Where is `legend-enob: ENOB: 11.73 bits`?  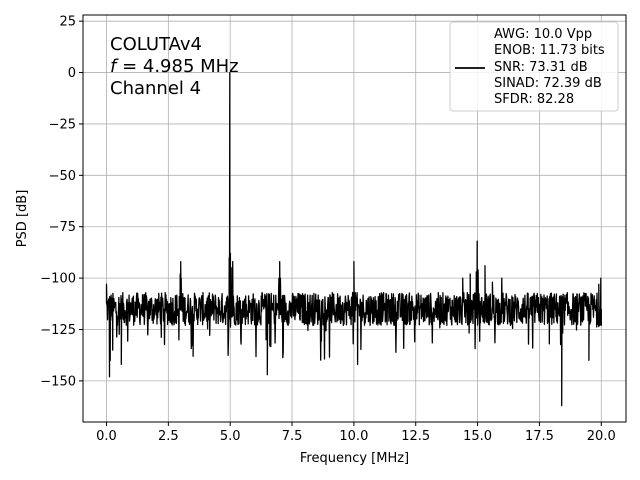
legend-enob: ENOB: 11.73 bits is located at coordinates (549, 50).